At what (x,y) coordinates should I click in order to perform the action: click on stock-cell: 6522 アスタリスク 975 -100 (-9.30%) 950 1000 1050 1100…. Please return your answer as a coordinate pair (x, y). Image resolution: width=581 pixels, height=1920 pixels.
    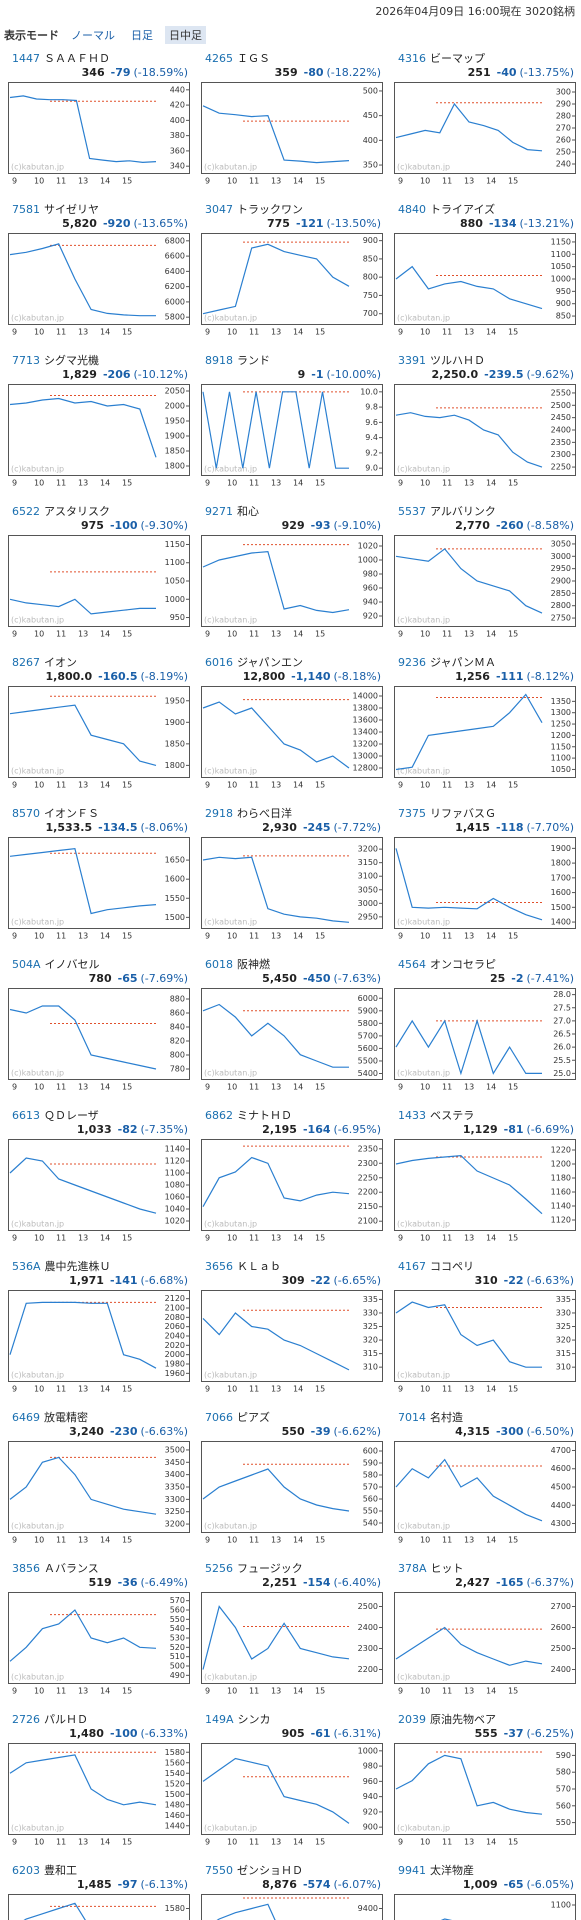
    Looking at the image, I should click on (99, 574).